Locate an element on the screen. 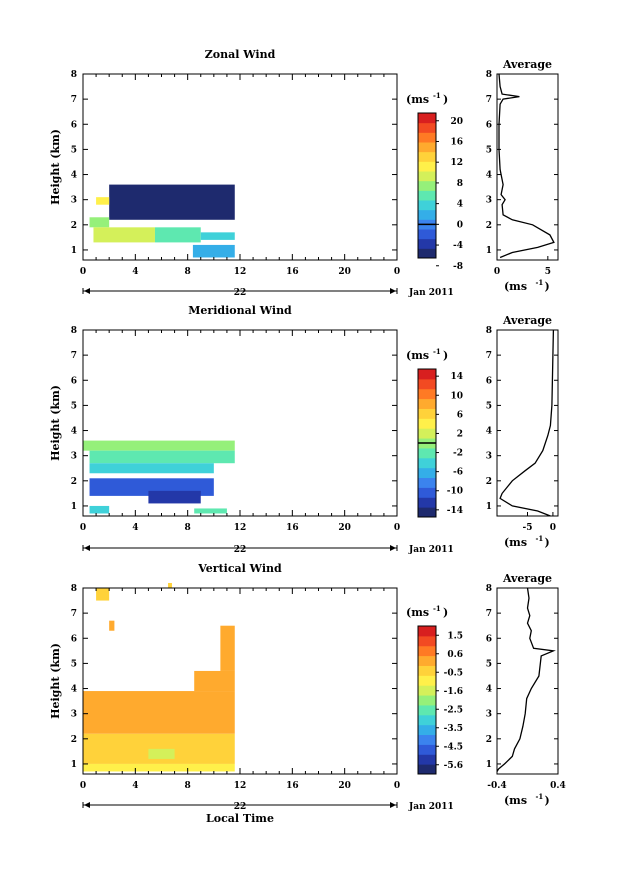 This screenshot has width=619, height=873. colorbar-tick-label: 2 is located at coordinates (460, 434).